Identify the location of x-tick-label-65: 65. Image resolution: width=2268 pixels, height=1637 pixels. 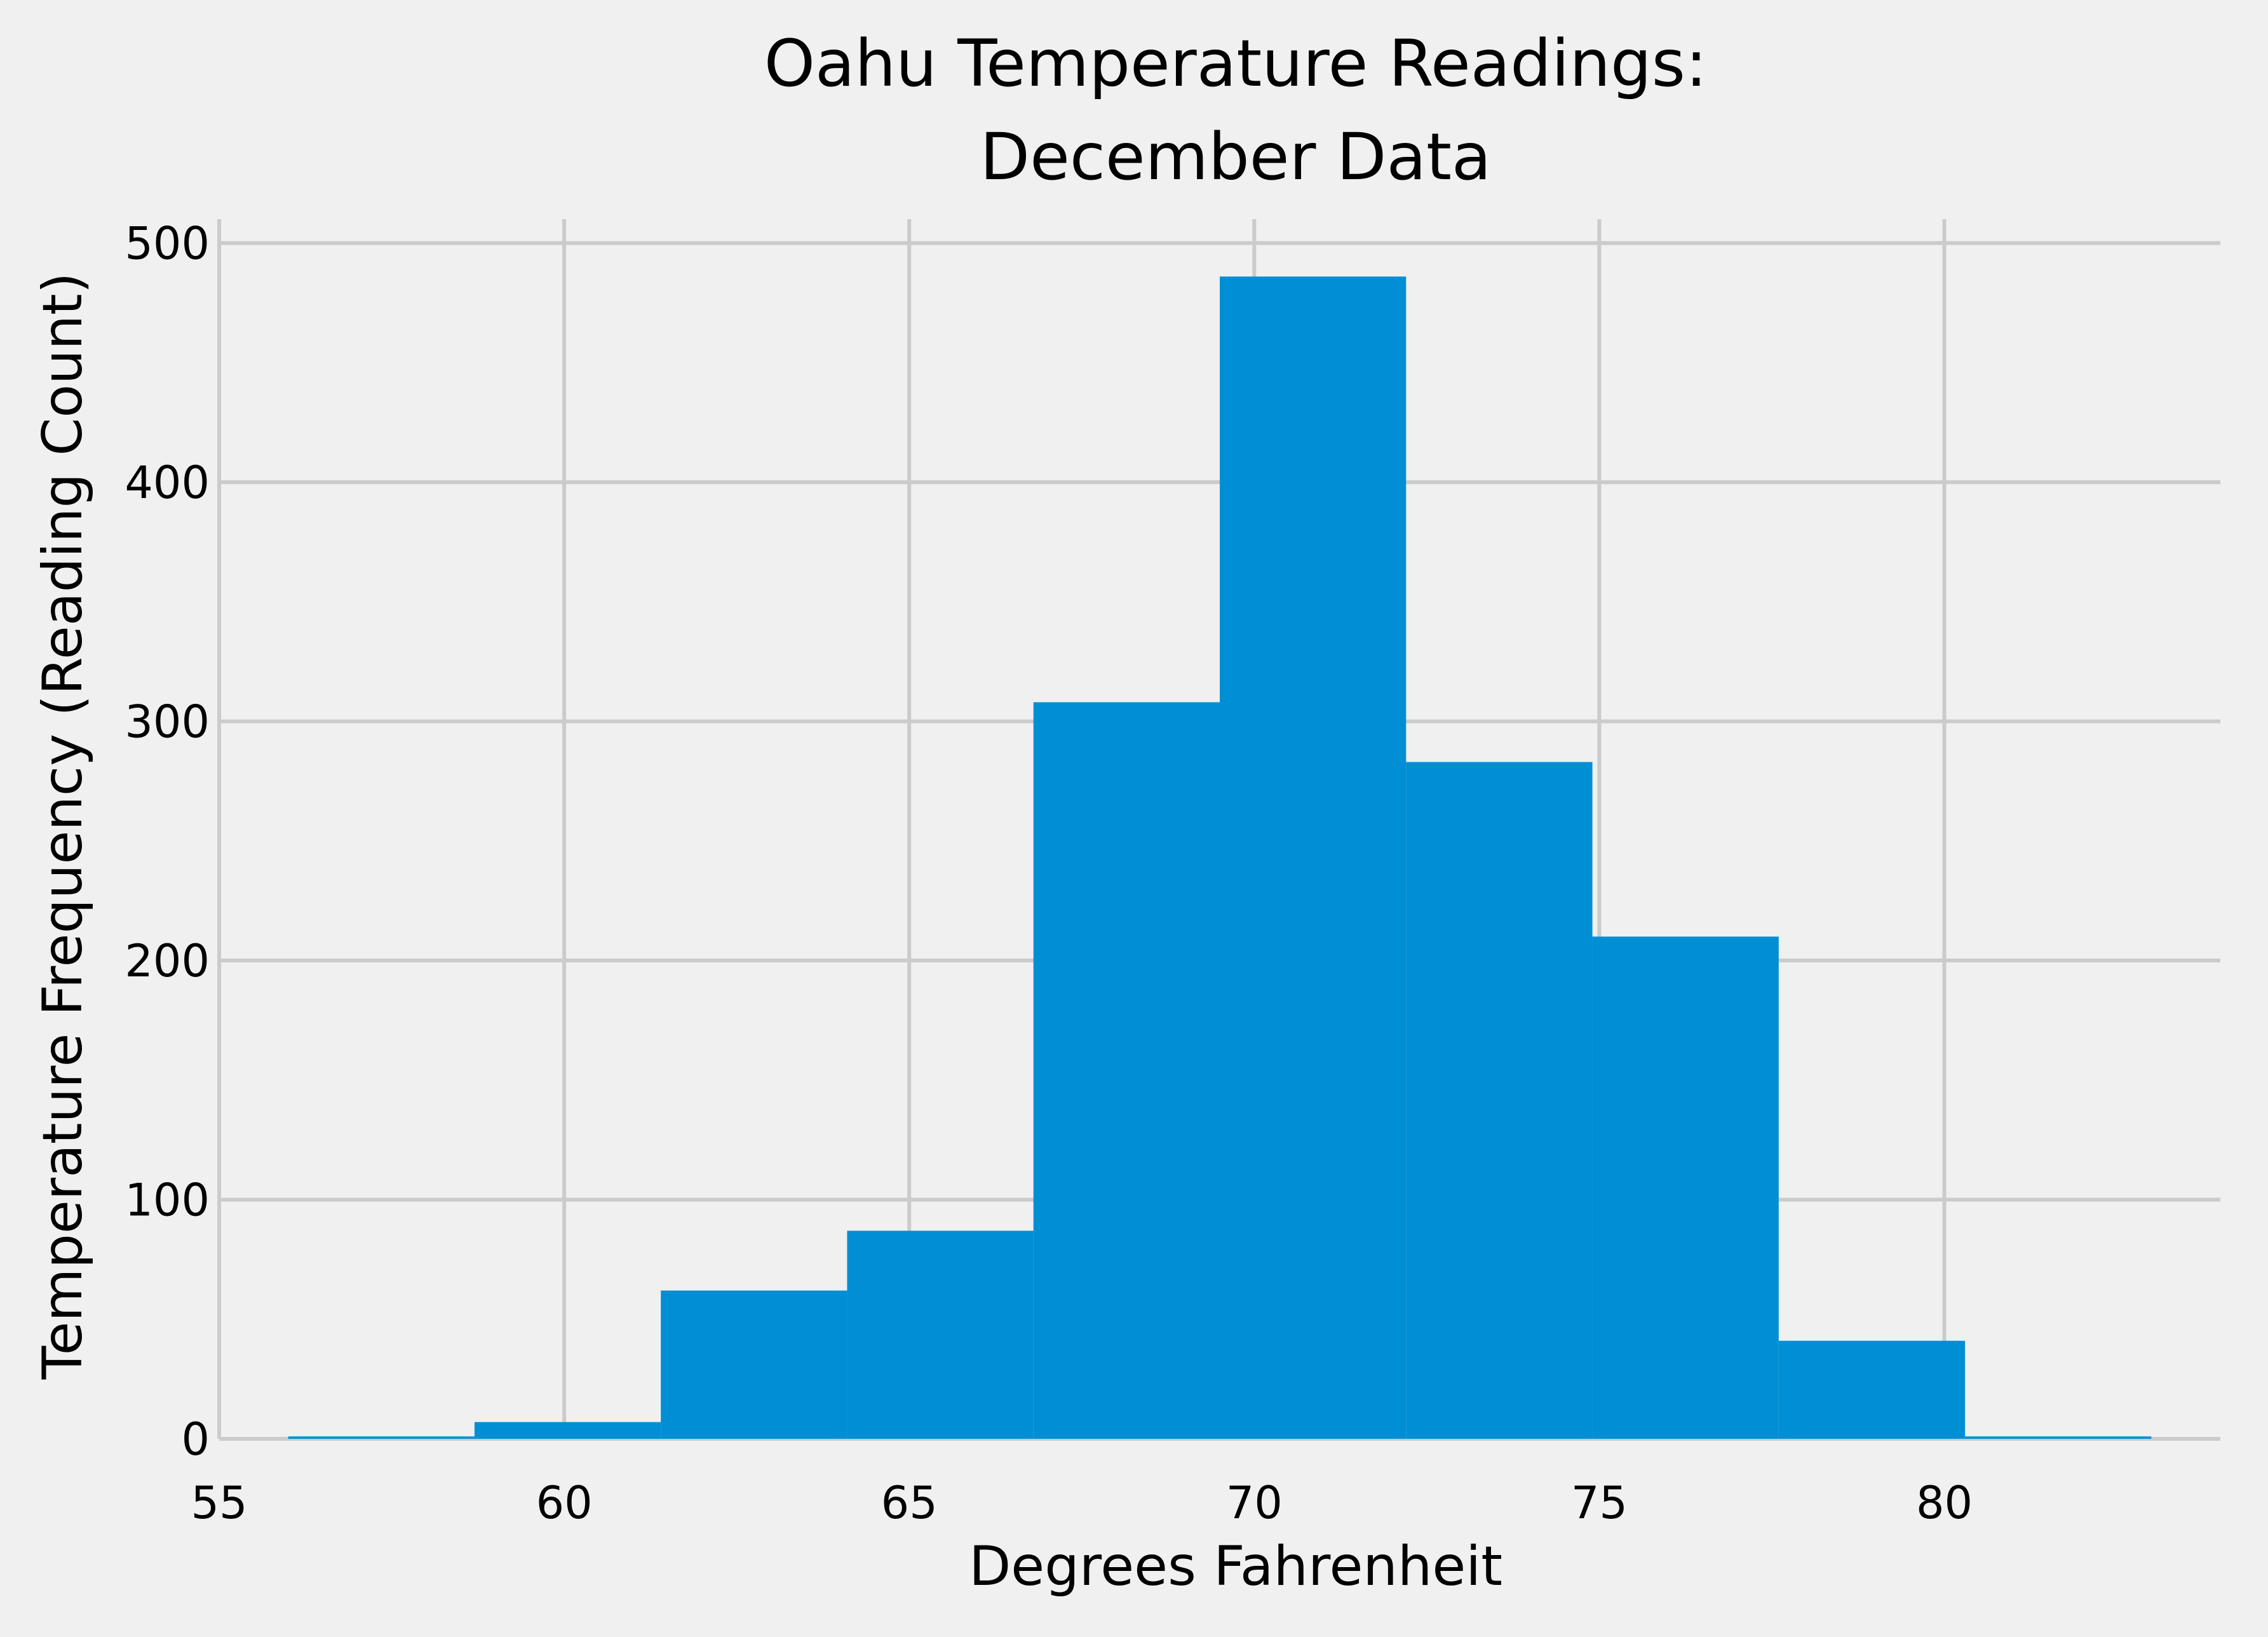
(909, 1503).